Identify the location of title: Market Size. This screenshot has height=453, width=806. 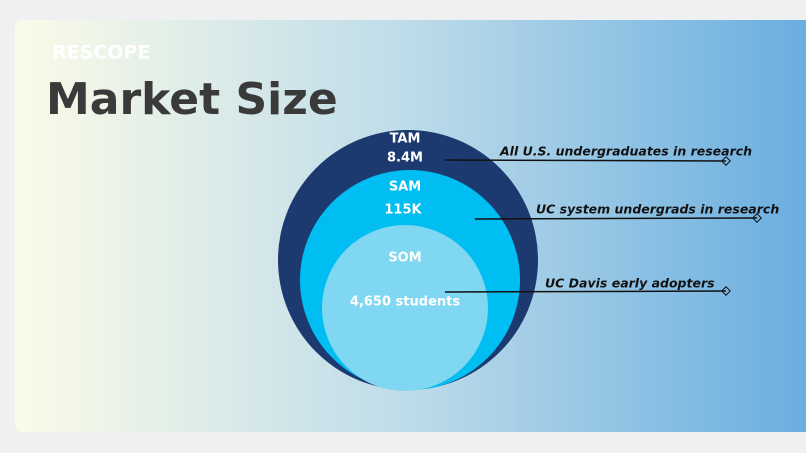
(192, 99).